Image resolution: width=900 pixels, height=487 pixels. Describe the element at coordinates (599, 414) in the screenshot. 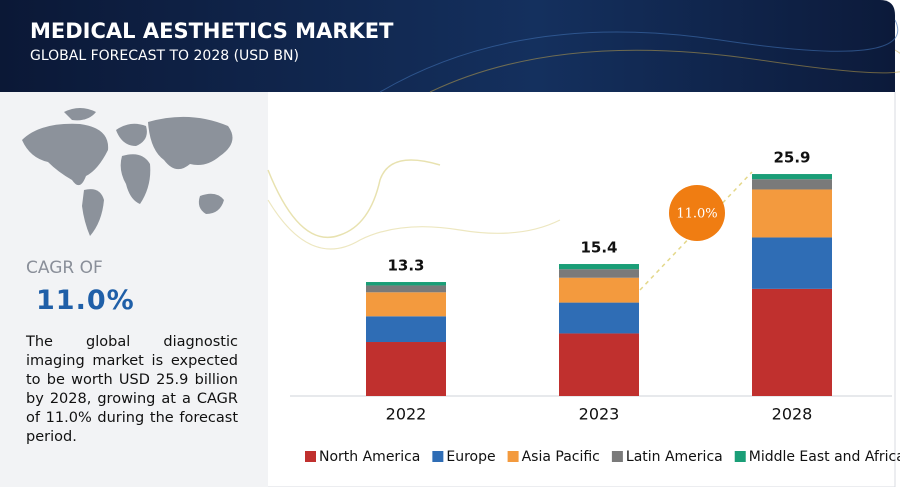

I see `x-tick-label: 2023` at that location.